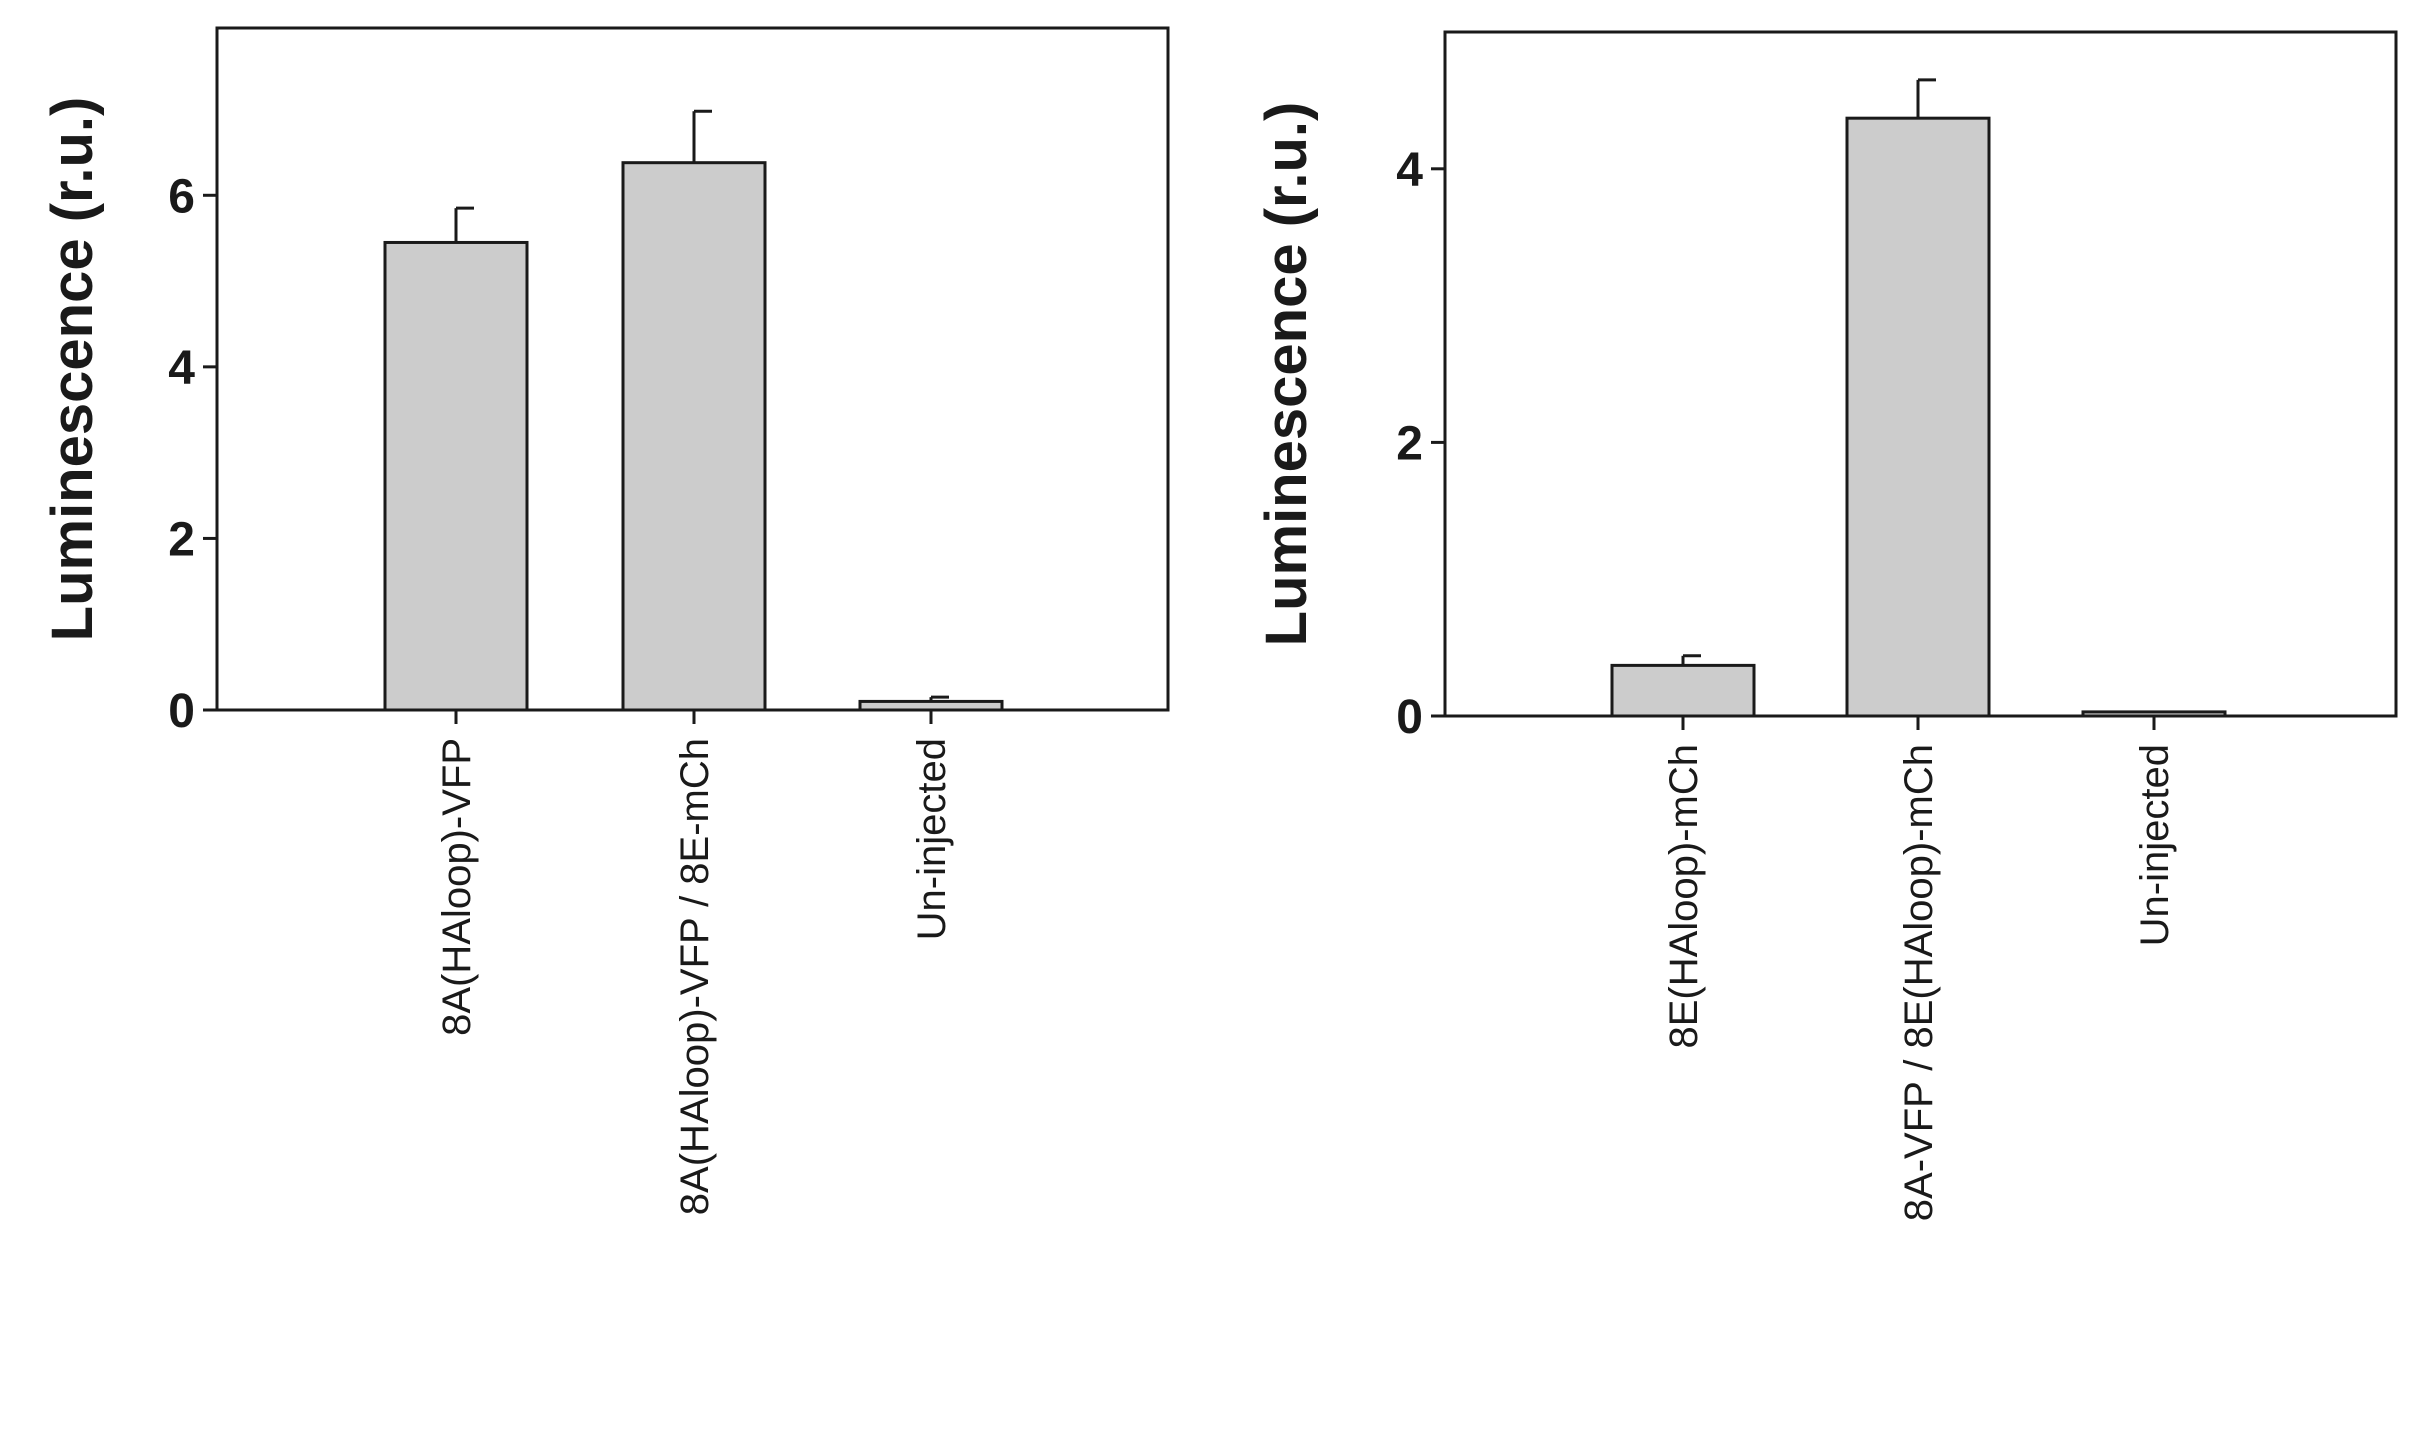  I want to click on category-label: 8A-VFP / 8E(HAloop)-mCh, so click(1919, 982).